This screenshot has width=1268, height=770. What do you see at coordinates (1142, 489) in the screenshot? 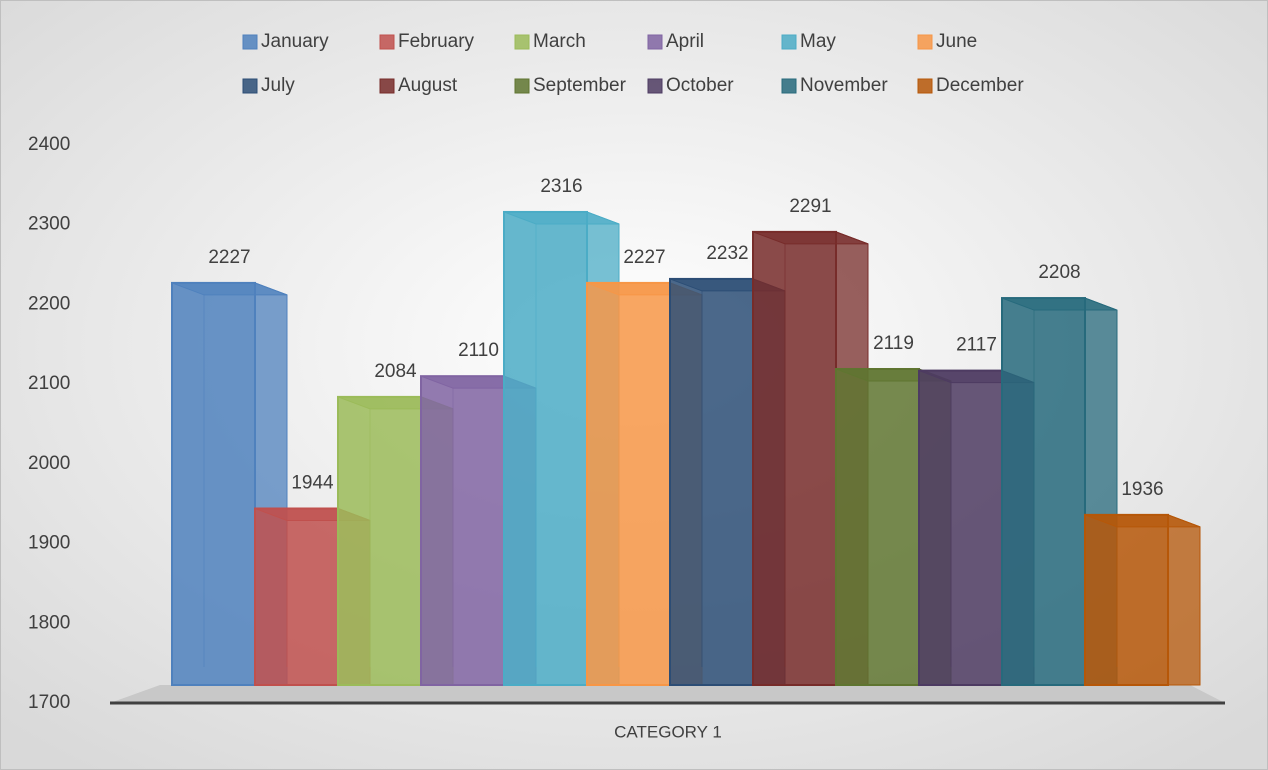
I see `data-label: 1936` at bounding box center [1142, 489].